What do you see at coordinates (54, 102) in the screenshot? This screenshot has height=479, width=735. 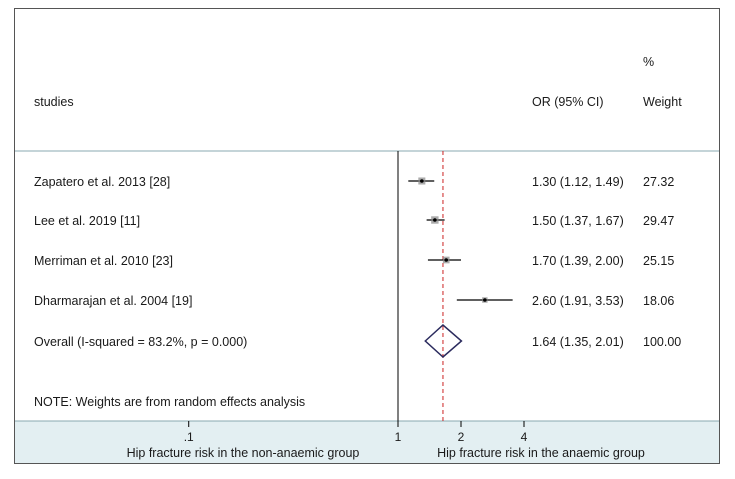 I see `header-studies: studies` at bounding box center [54, 102].